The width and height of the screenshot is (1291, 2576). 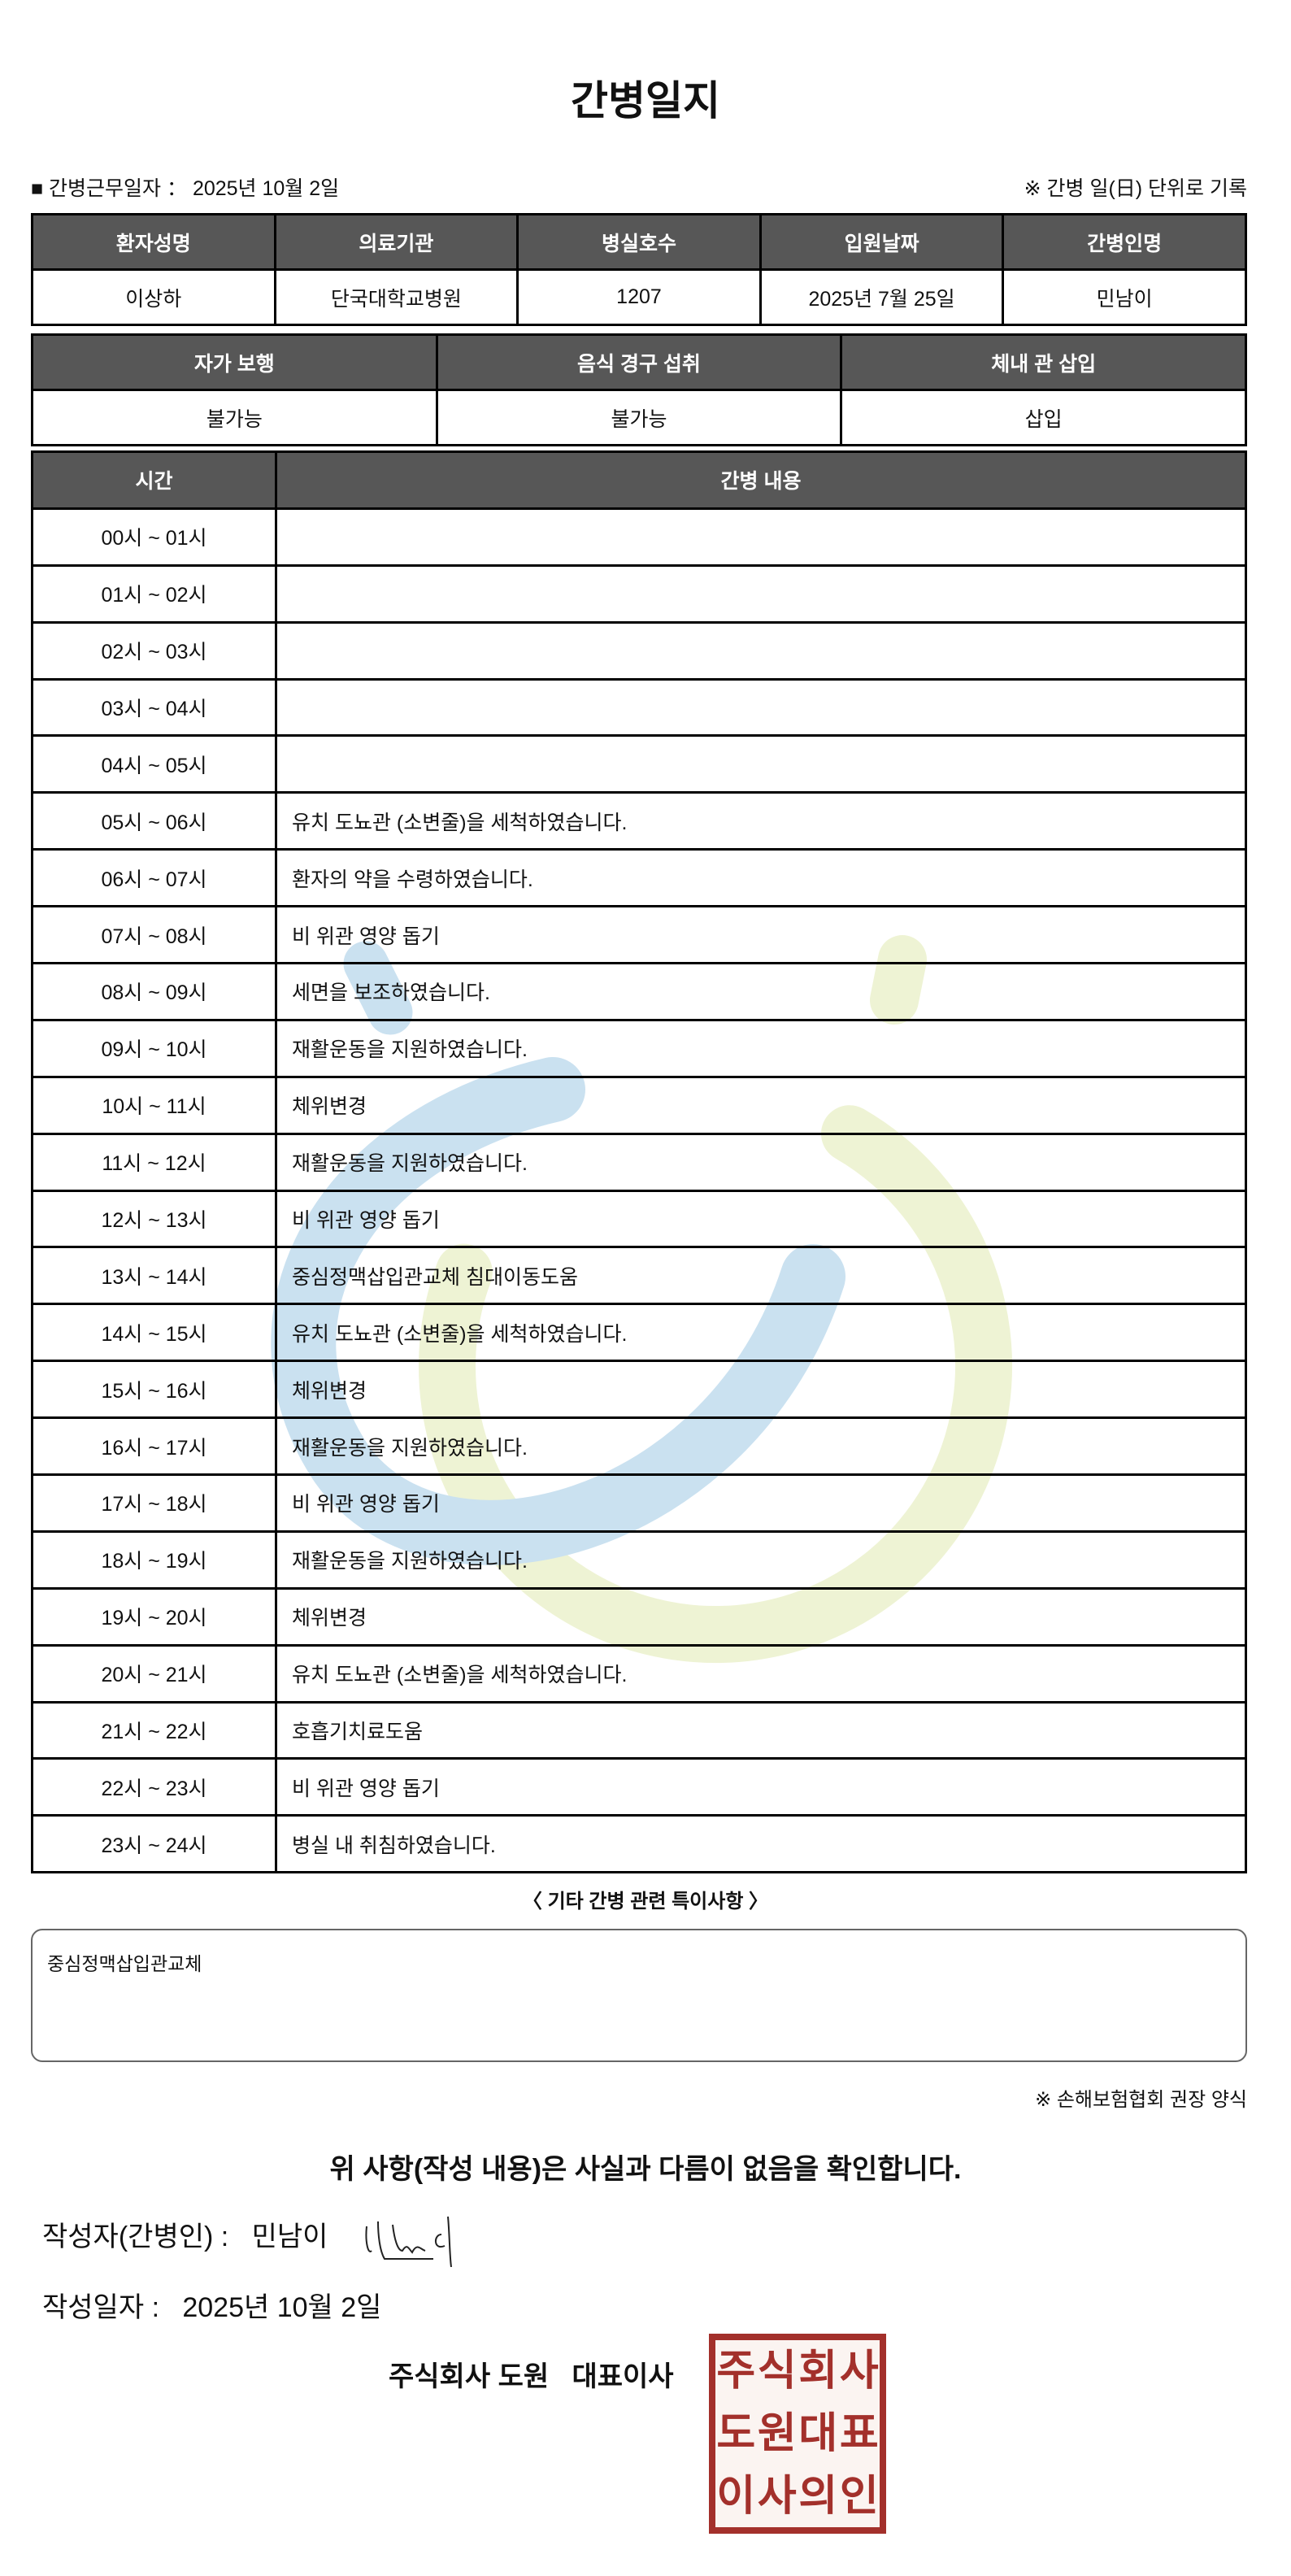 I want to click on seal-character: 대, so click(x=818, y=2433).